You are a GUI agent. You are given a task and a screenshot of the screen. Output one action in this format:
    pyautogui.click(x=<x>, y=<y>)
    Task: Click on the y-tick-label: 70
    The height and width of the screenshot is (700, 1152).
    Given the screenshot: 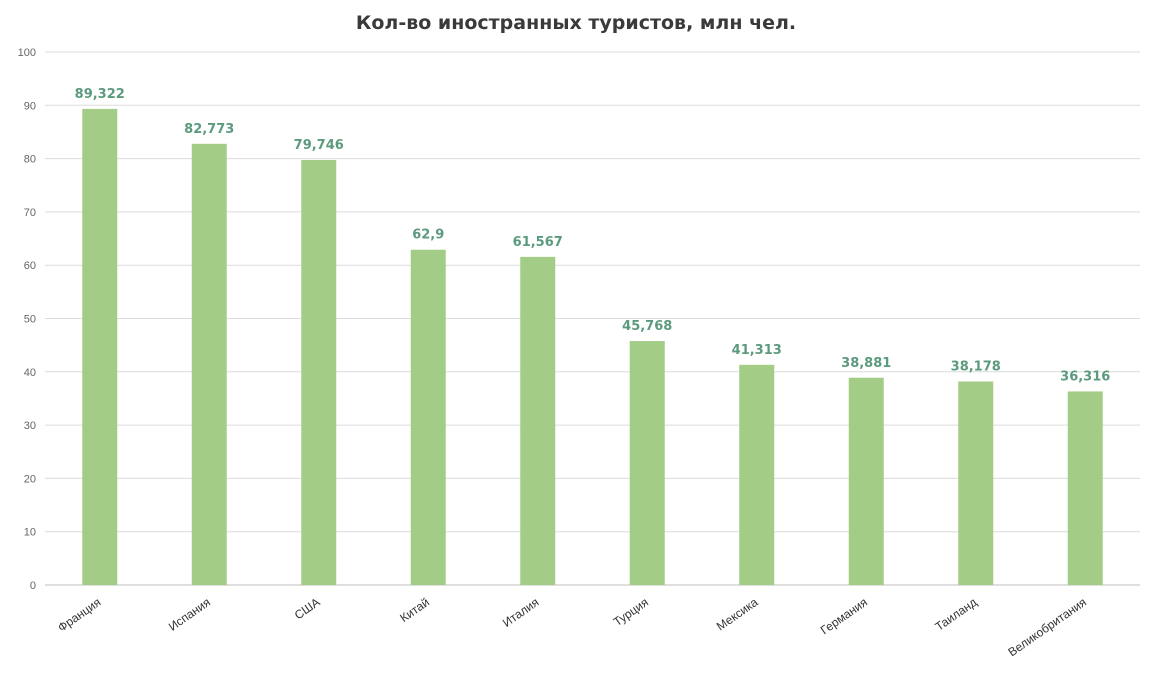 What is the action you would take?
    pyautogui.click(x=30, y=213)
    